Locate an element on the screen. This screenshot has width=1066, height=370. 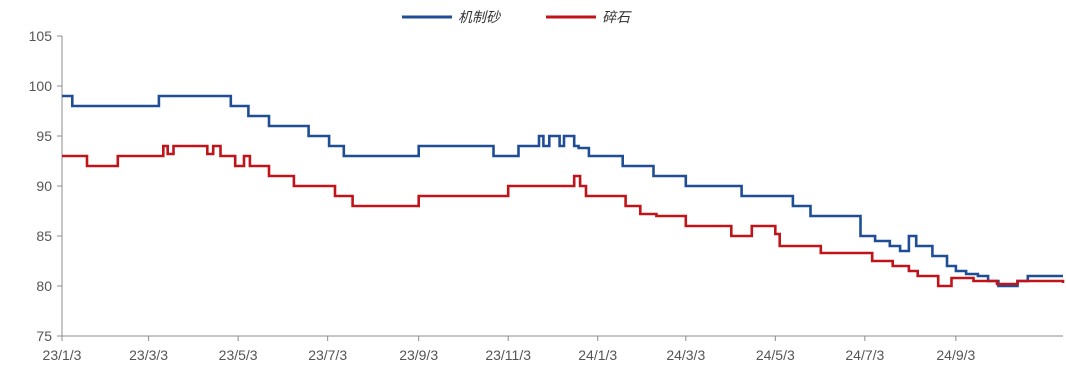
x-tick-label: 23/3/3 is located at coordinates (148, 355).